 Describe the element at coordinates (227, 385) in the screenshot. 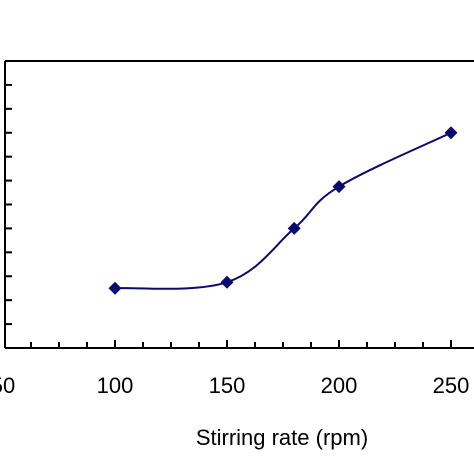

I see `x-tick-label: 150` at that location.